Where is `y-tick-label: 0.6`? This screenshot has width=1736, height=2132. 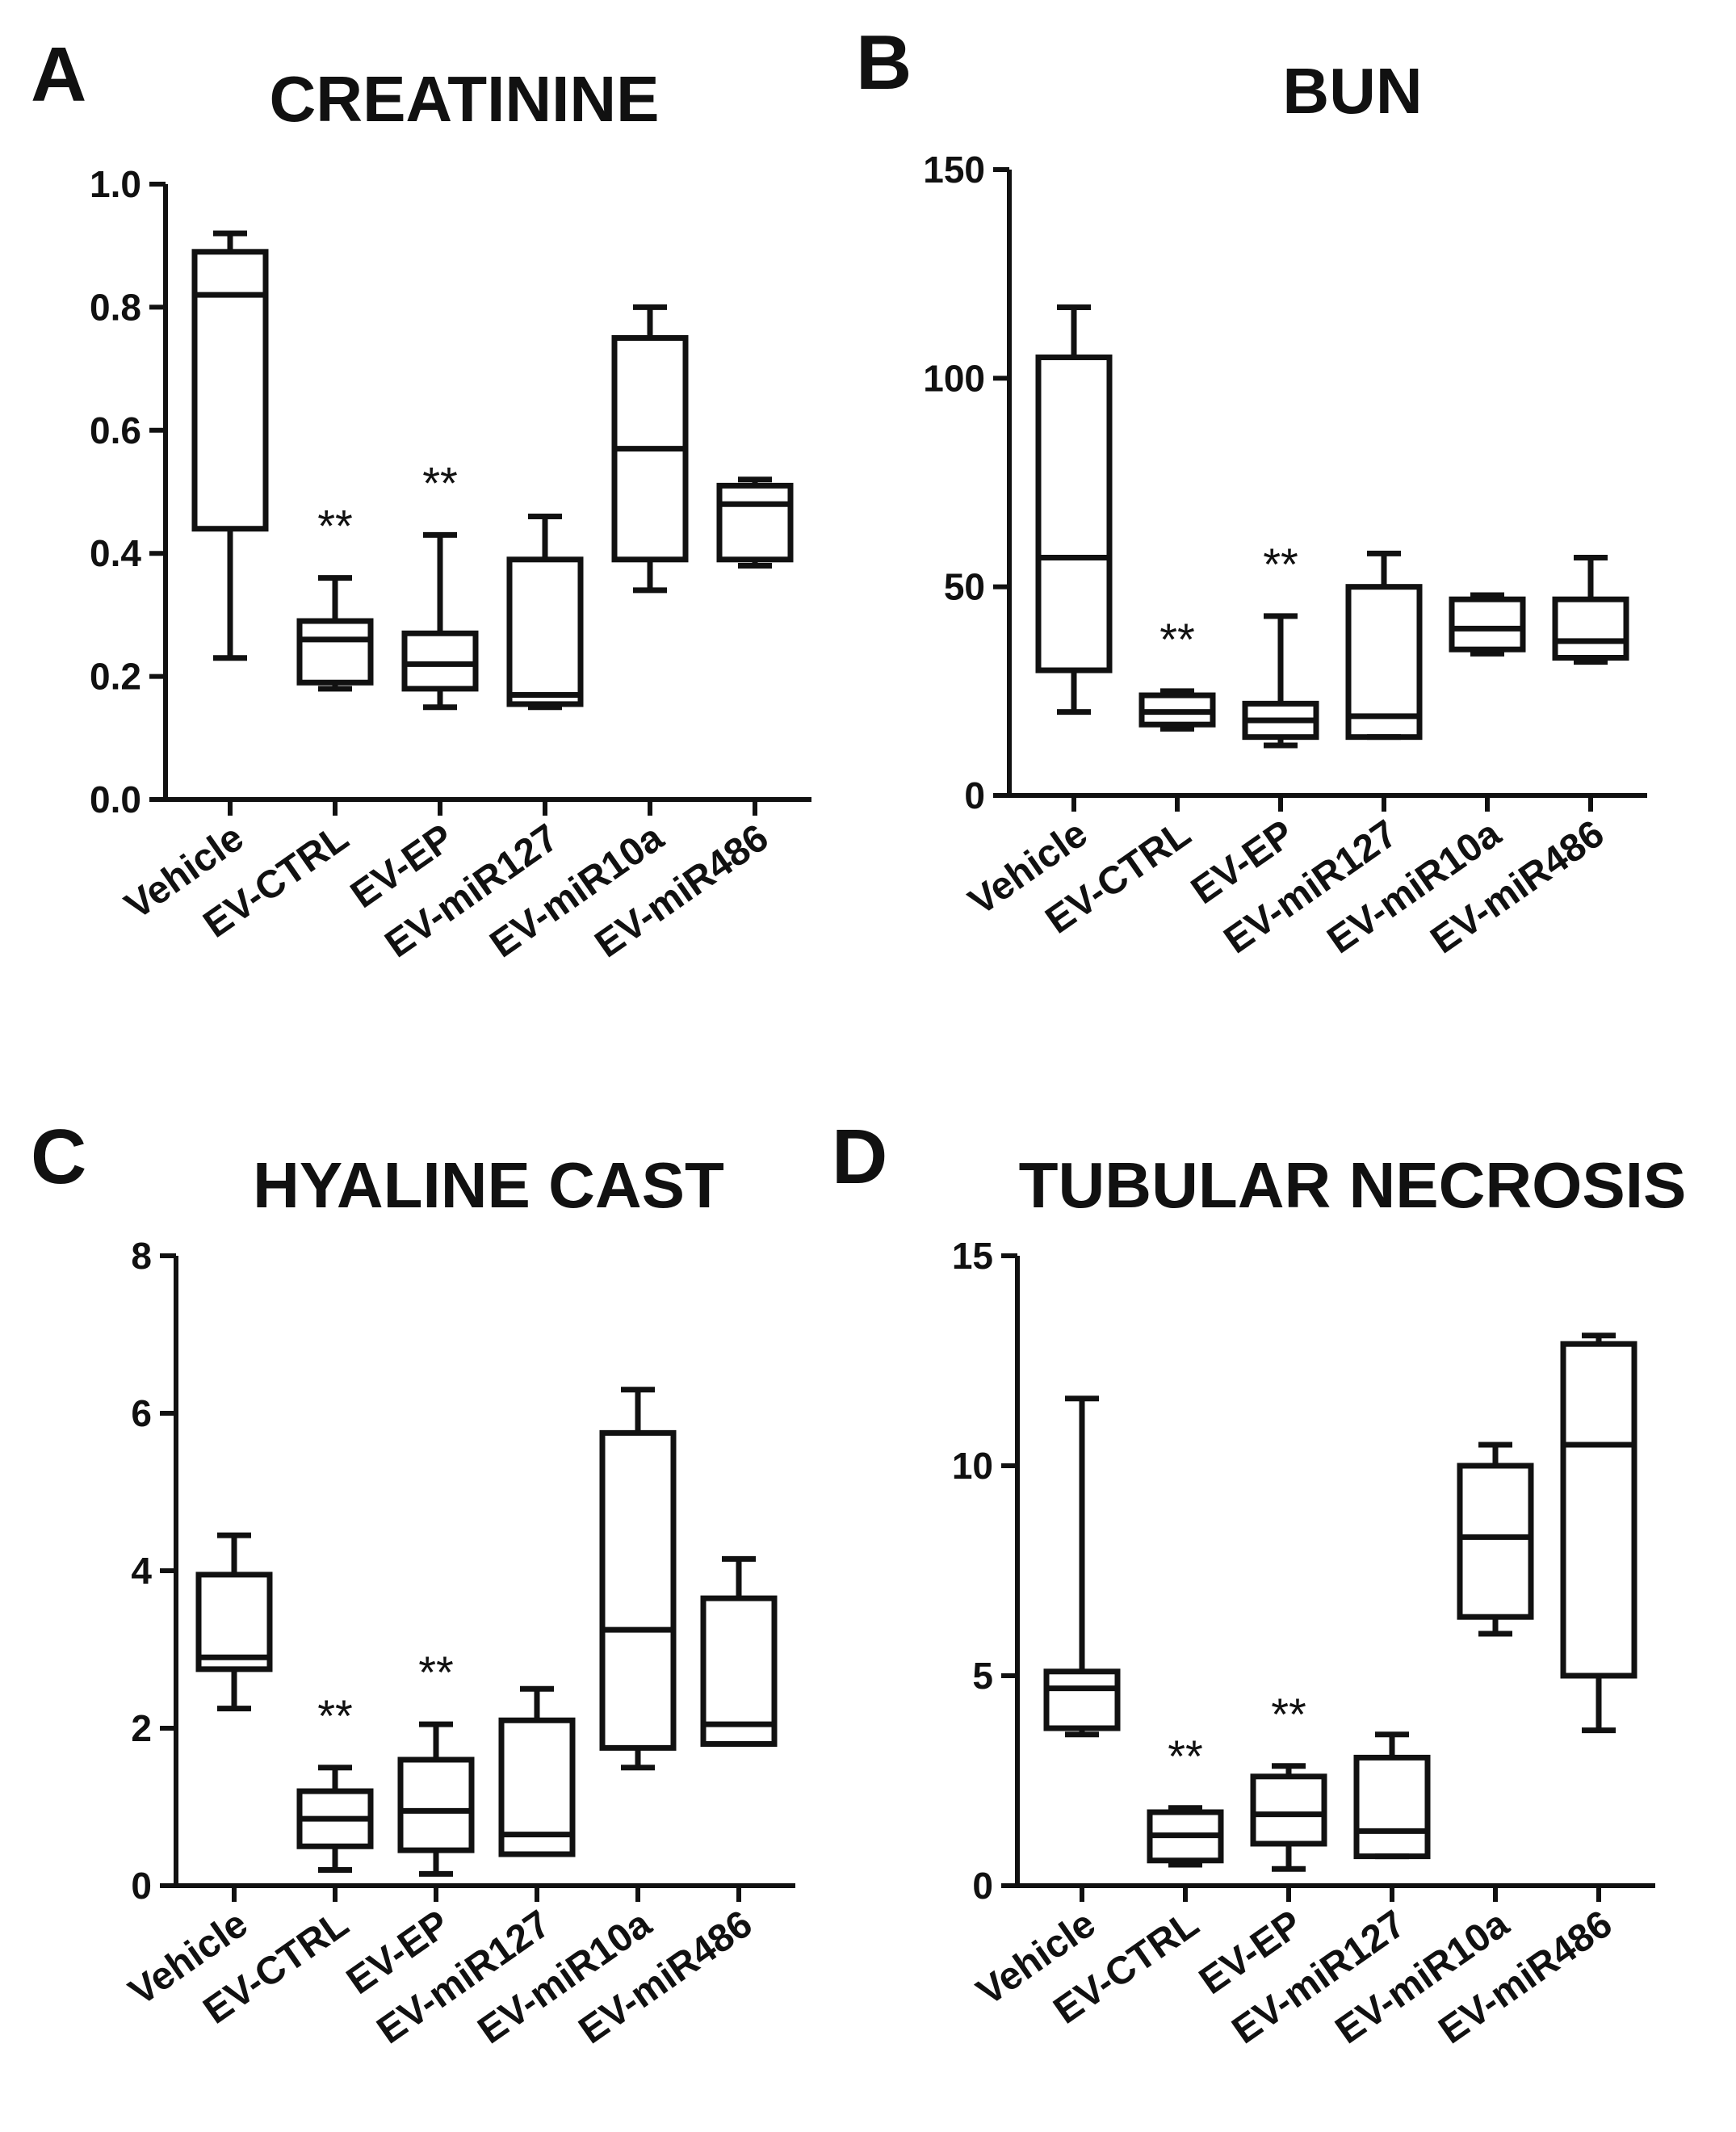 y-tick-label: 0.6 is located at coordinates (115, 430).